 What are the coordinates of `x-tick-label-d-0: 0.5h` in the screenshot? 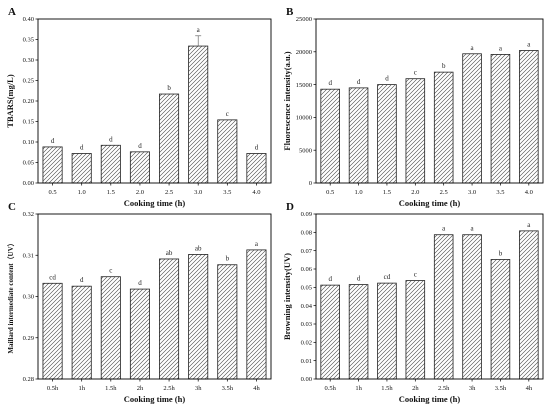 It's located at (331, 388).